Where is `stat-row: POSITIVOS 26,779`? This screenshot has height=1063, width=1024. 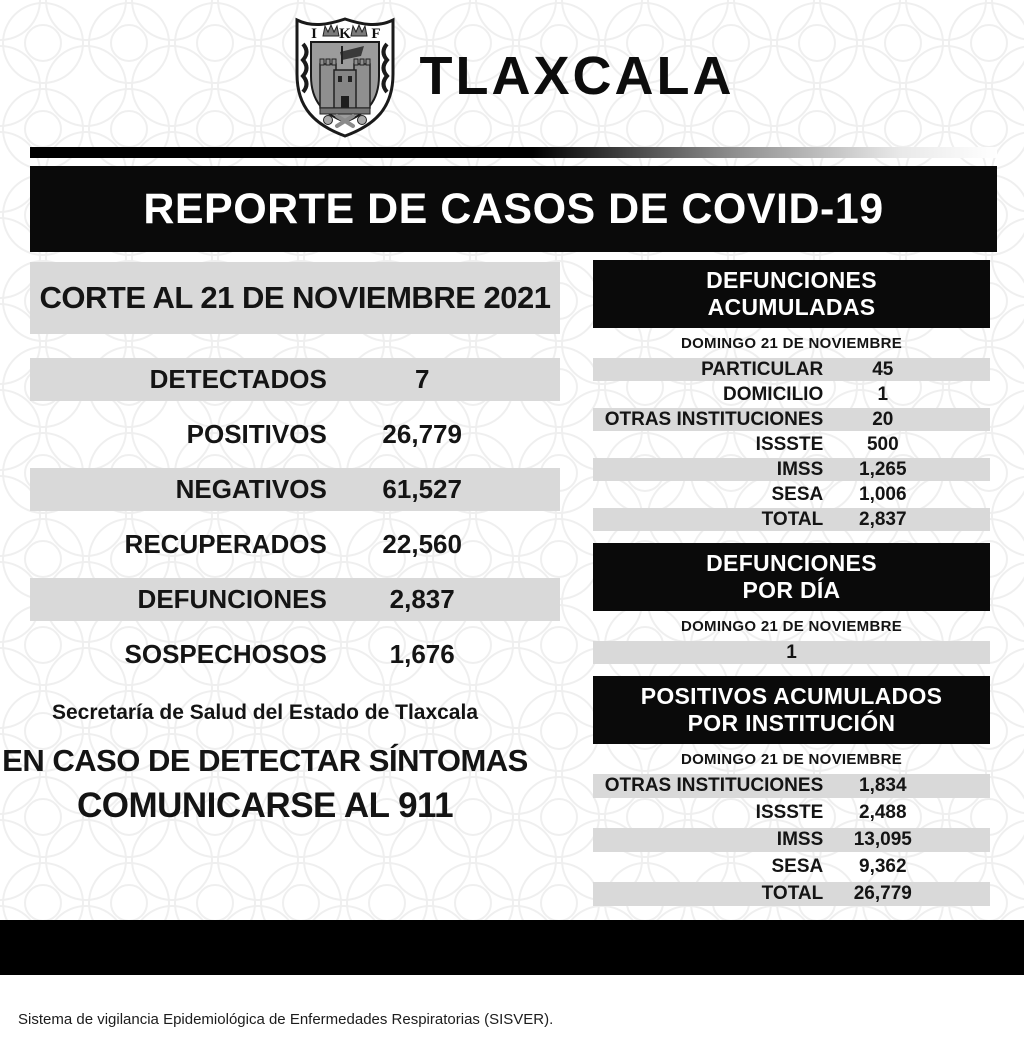
stat-row: POSITIVOS 26,779 is located at coordinates (295, 434).